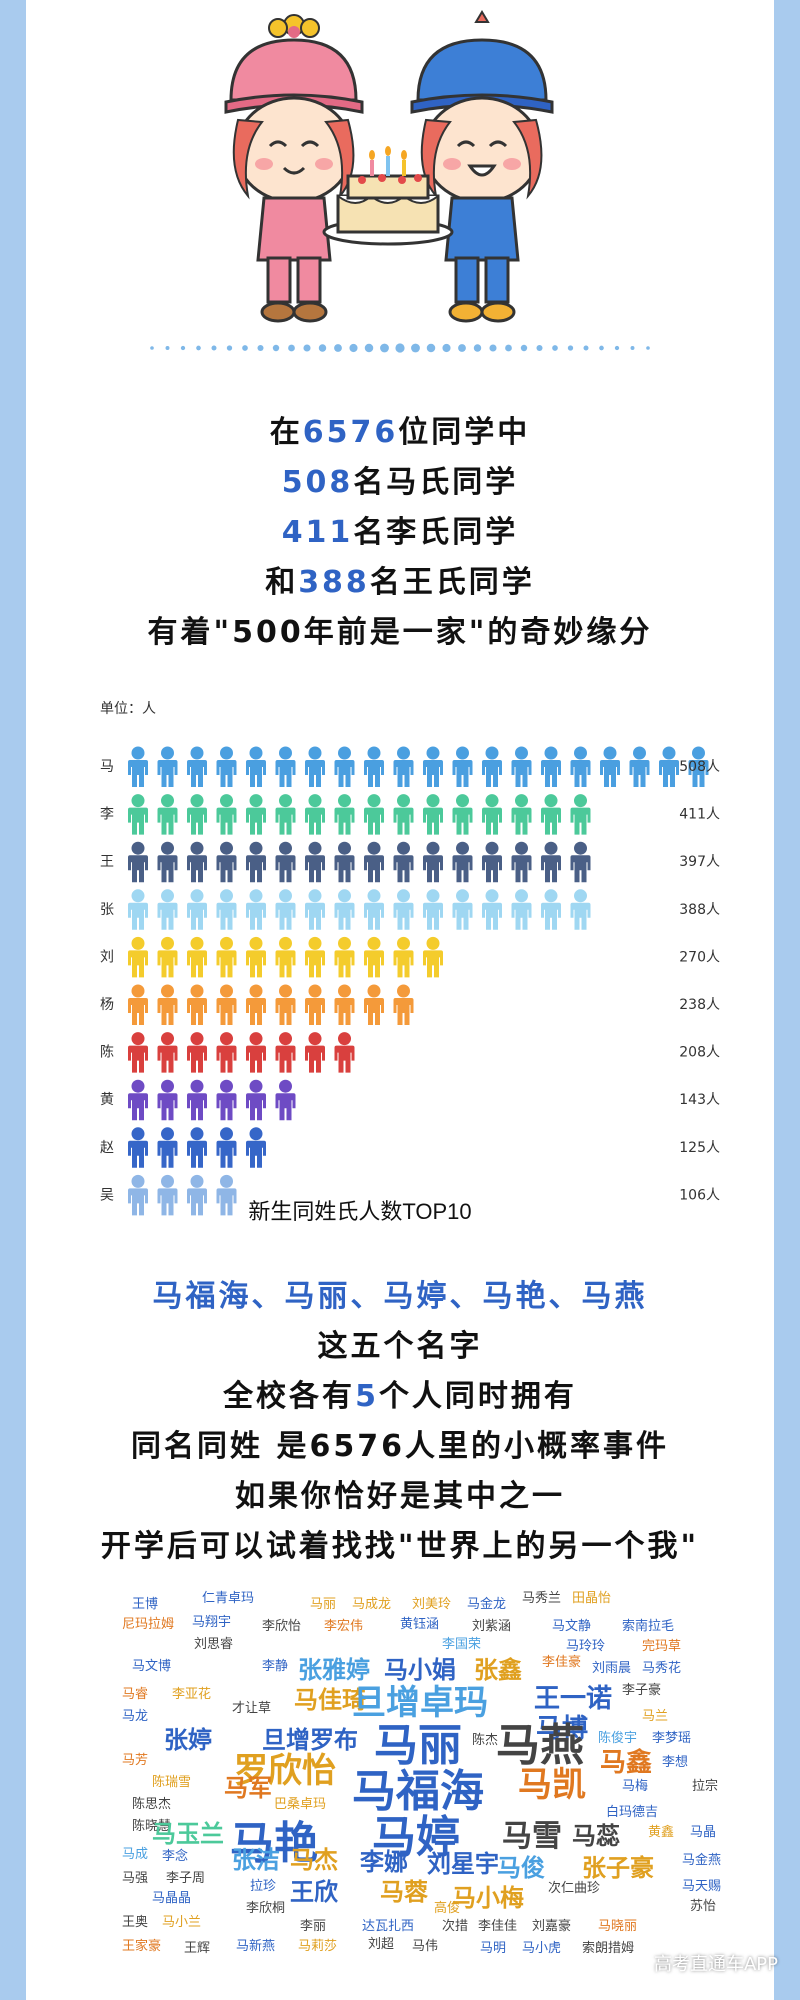 This screenshot has width=800, height=2000. I want to click on cloud-word: 张婷, so click(188, 1740).